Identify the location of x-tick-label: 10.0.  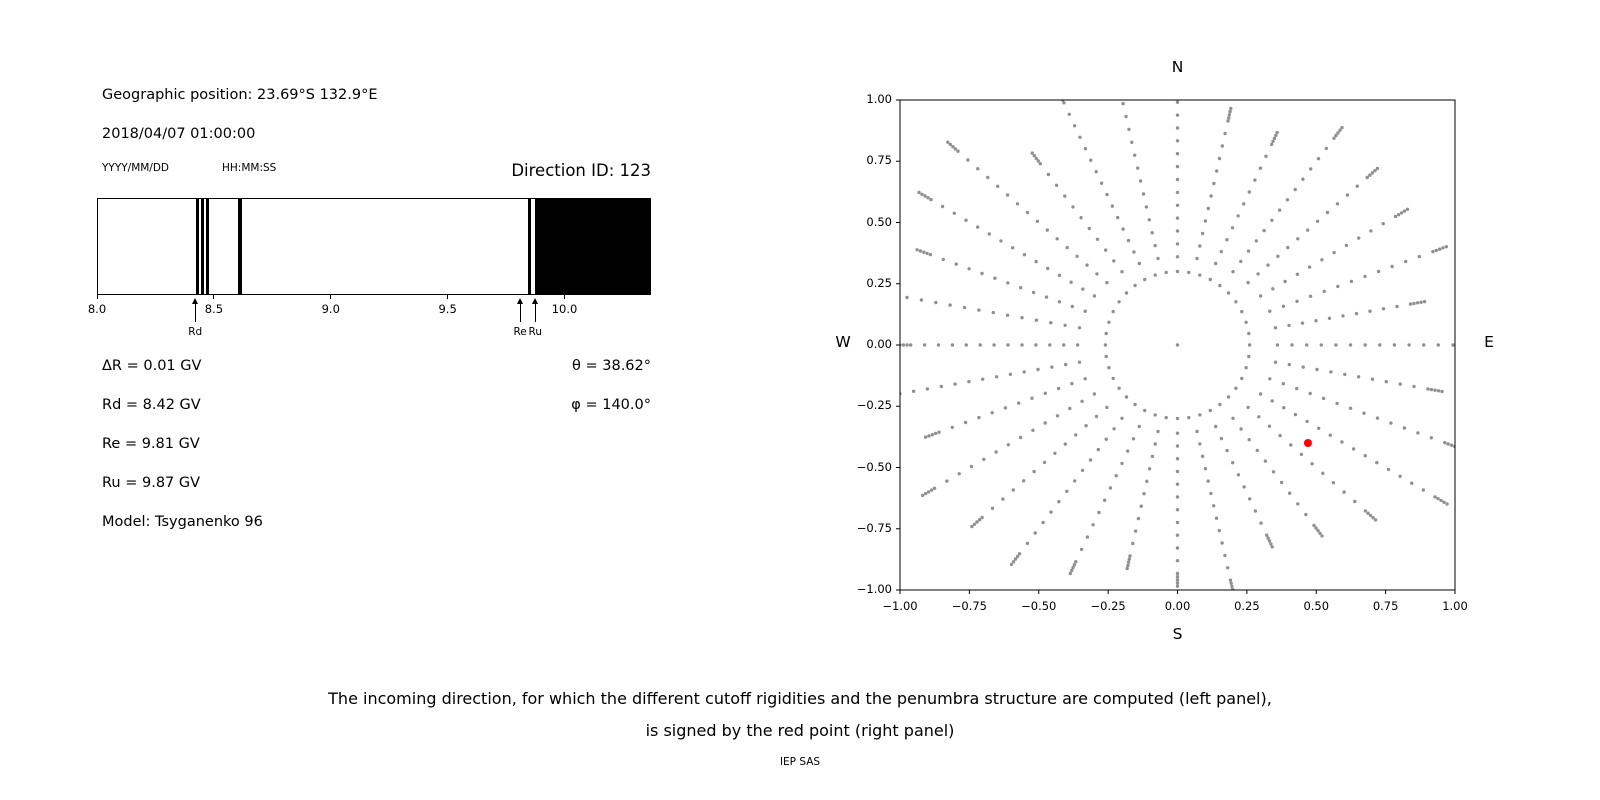
(564, 309).